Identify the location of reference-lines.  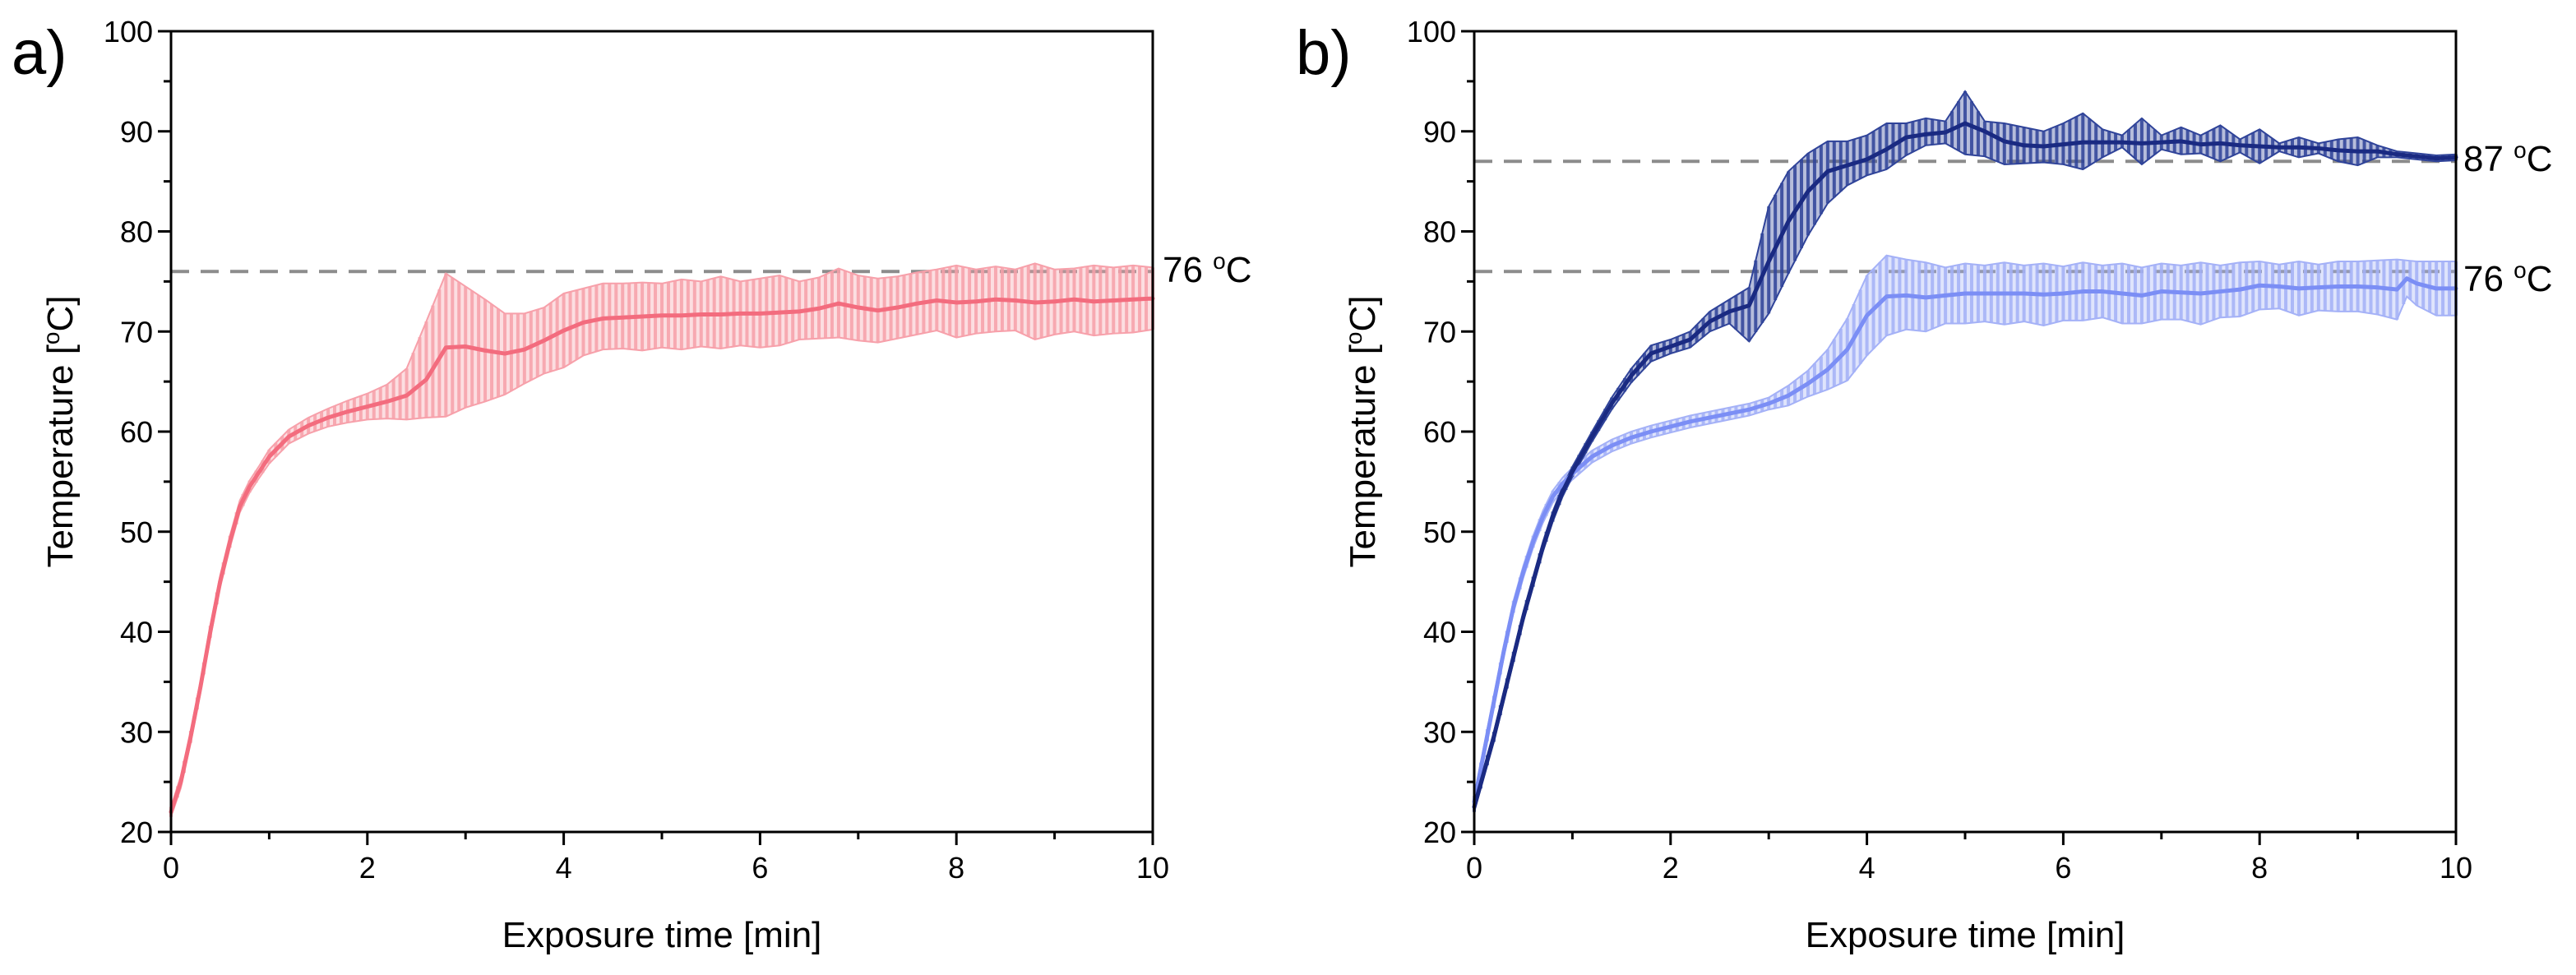
(1965, 216).